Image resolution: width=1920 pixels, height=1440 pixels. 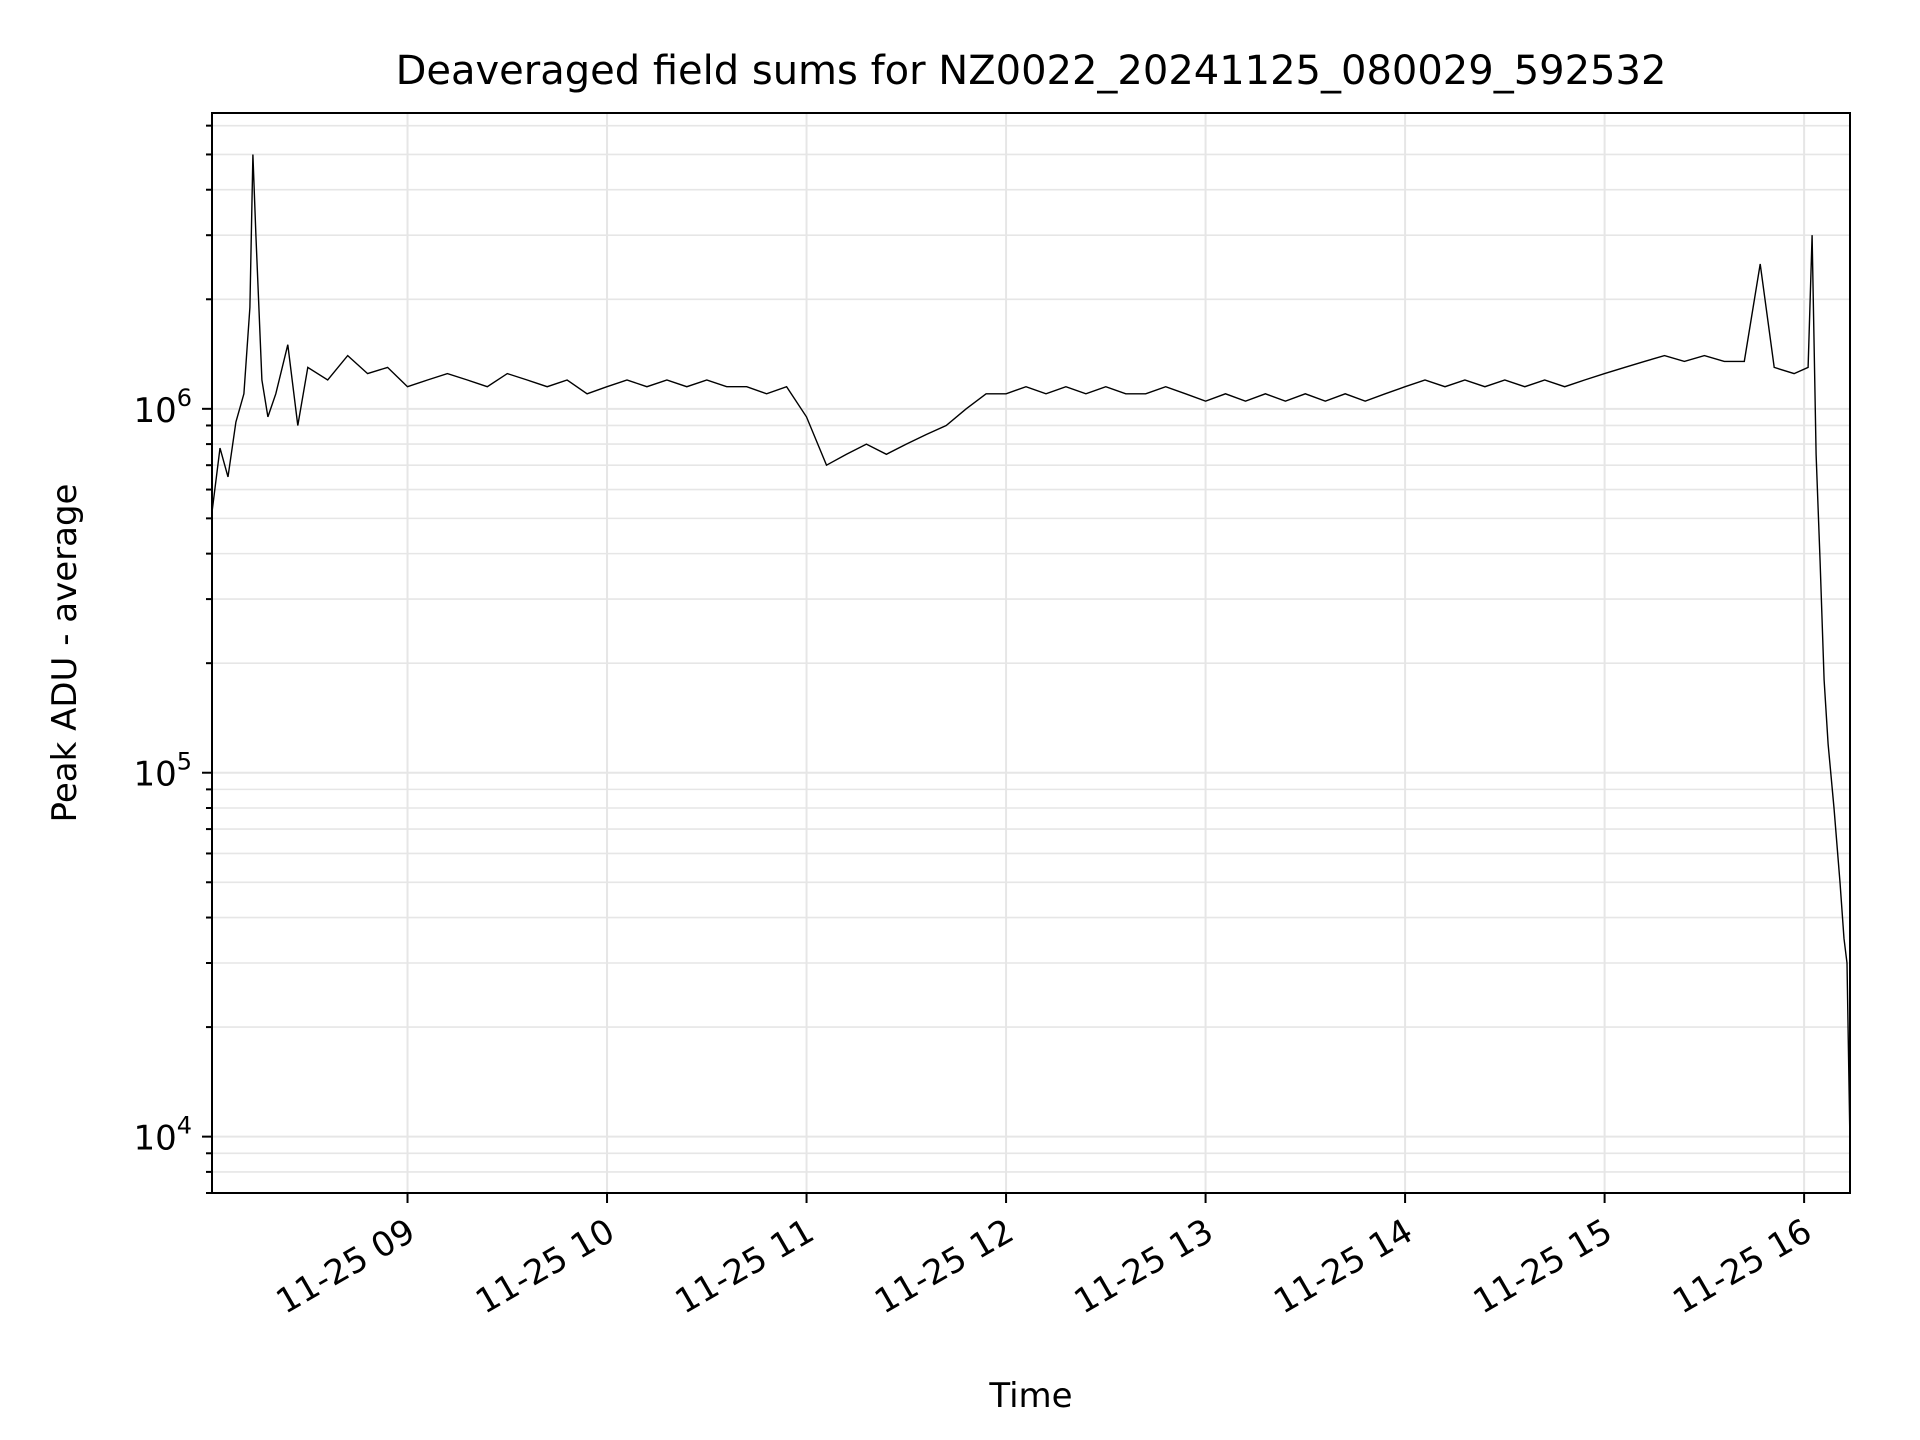 What do you see at coordinates (545, 1266) in the screenshot?
I see `x-tick-label: 11-25 10` at bounding box center [545, 1266].